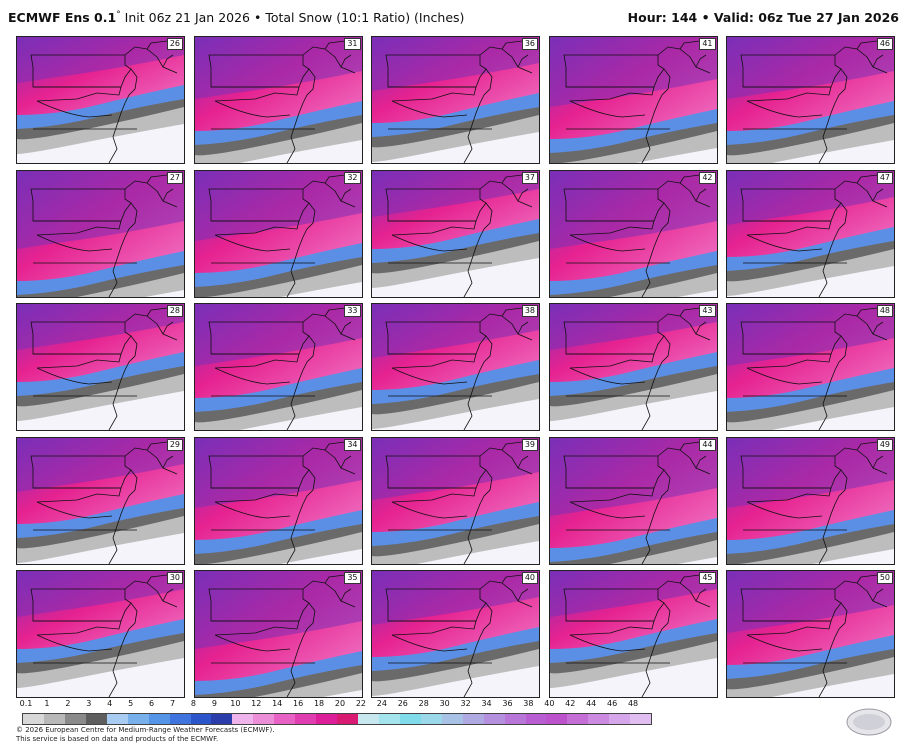 This screenshot has height=750, width=913. I want to click on ensemble-member-panel: 48, so click(810, 367).